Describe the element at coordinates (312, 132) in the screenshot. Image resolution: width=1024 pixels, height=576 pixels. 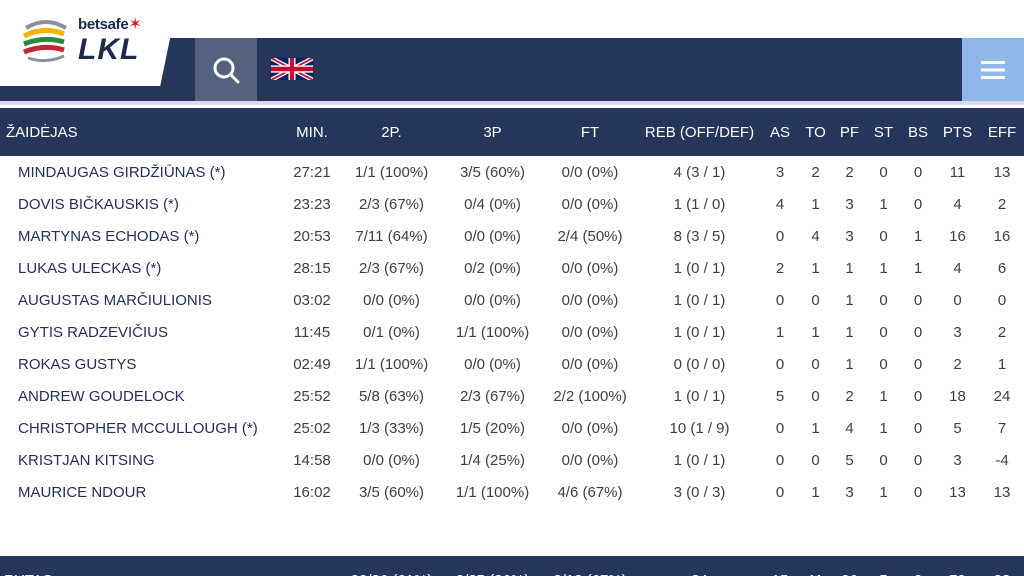
I see `column-header: MIN.` at that location.